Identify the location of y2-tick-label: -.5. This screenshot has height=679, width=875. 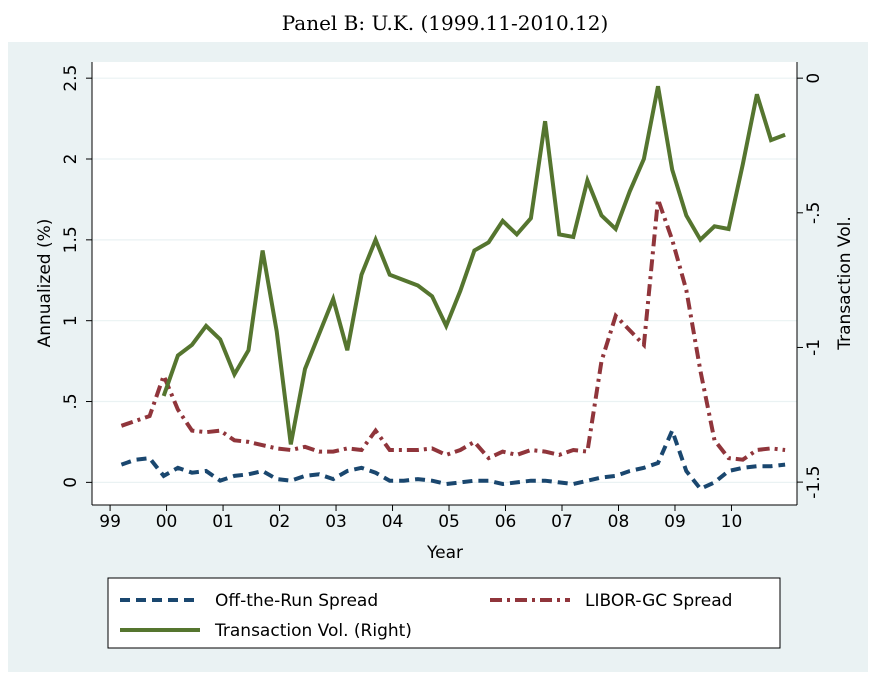
(814, 213).